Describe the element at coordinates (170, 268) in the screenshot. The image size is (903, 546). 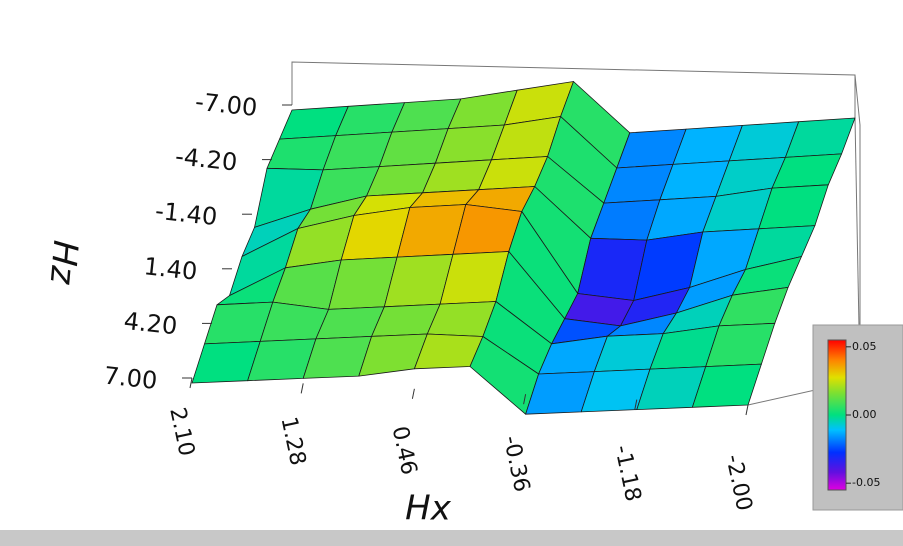
I see `y-tick-label: 1.40` at that location.